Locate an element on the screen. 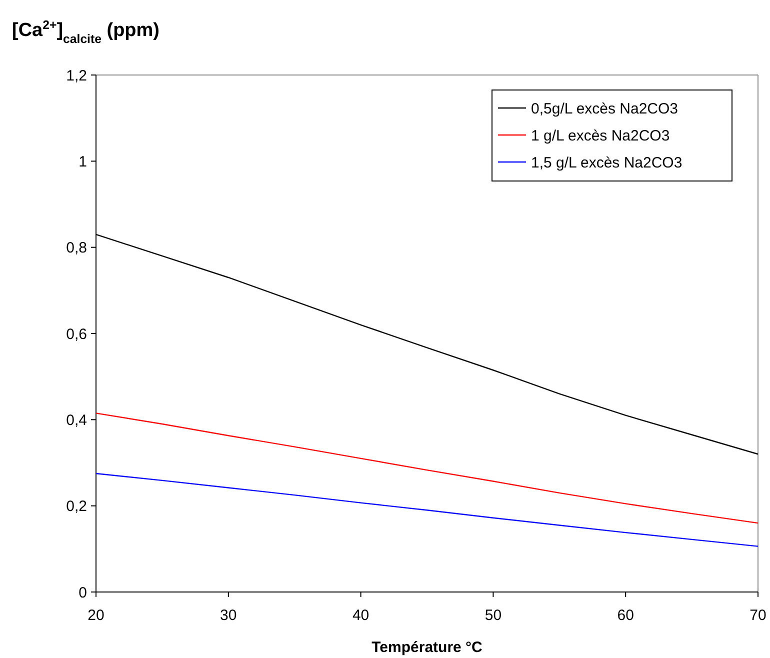 Image resolution: width=770 pixels, height=658 pixels. x-tick-label: 60 is located at coordinates (625, 615).